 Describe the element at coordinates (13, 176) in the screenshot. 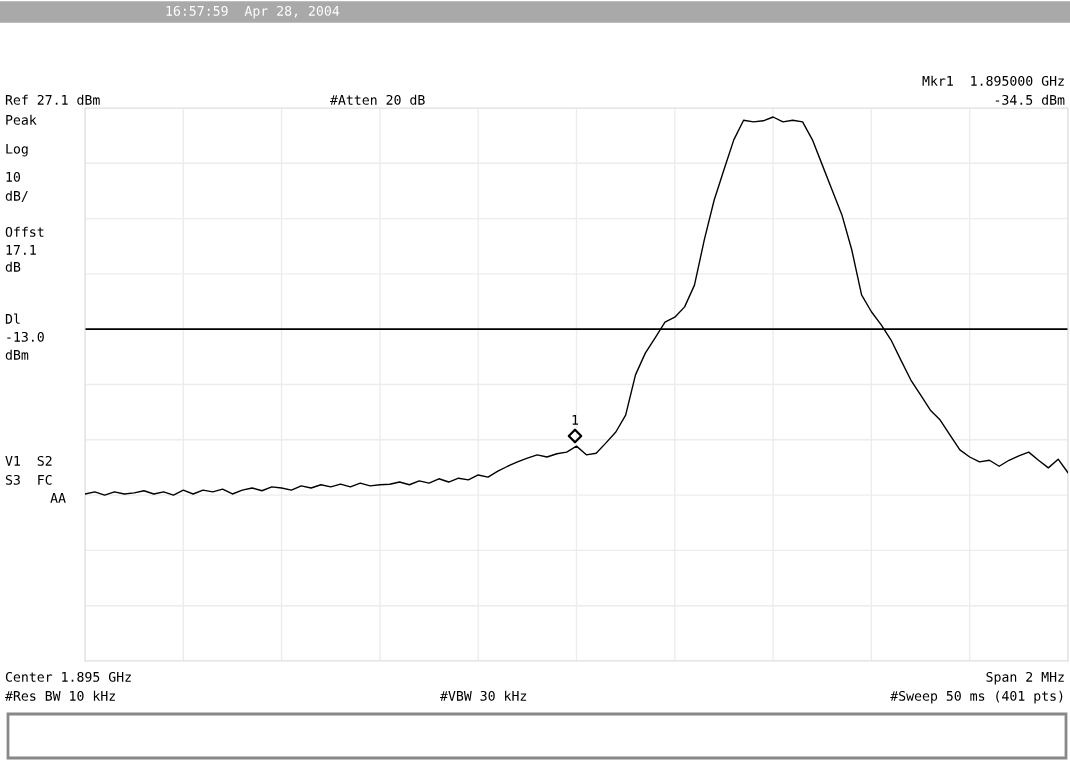

I see `text: 10` at that location.